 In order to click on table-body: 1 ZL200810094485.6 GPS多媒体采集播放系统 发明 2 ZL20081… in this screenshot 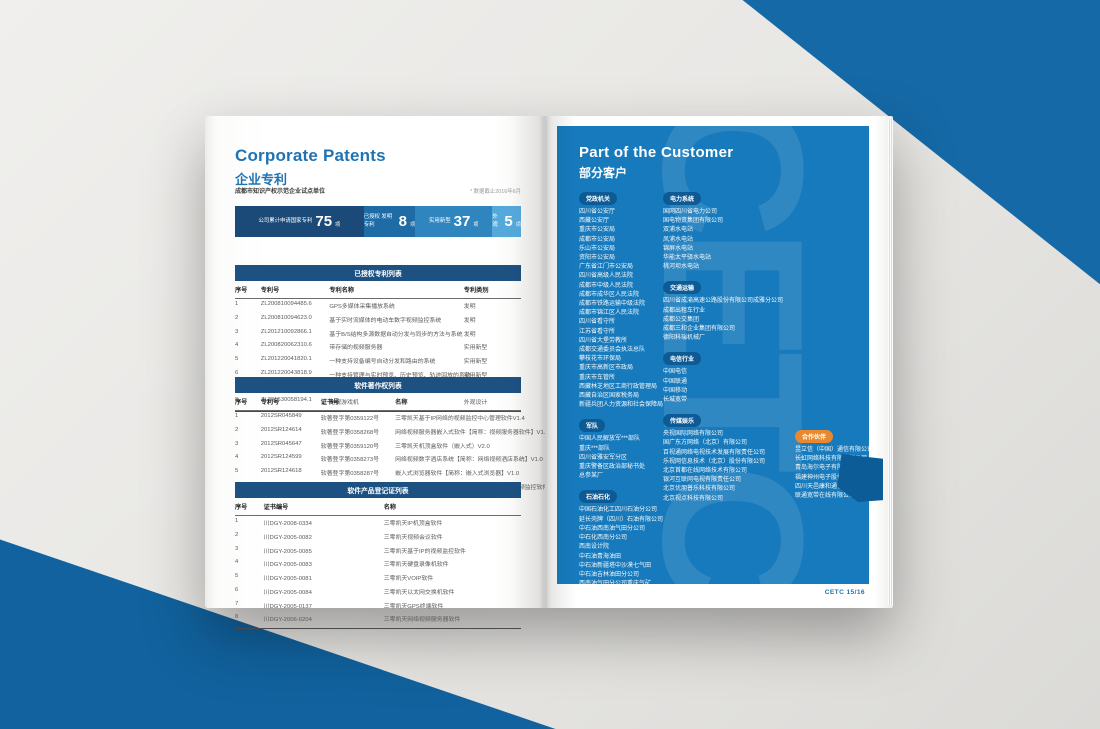, I will do `click(378, 354)`.